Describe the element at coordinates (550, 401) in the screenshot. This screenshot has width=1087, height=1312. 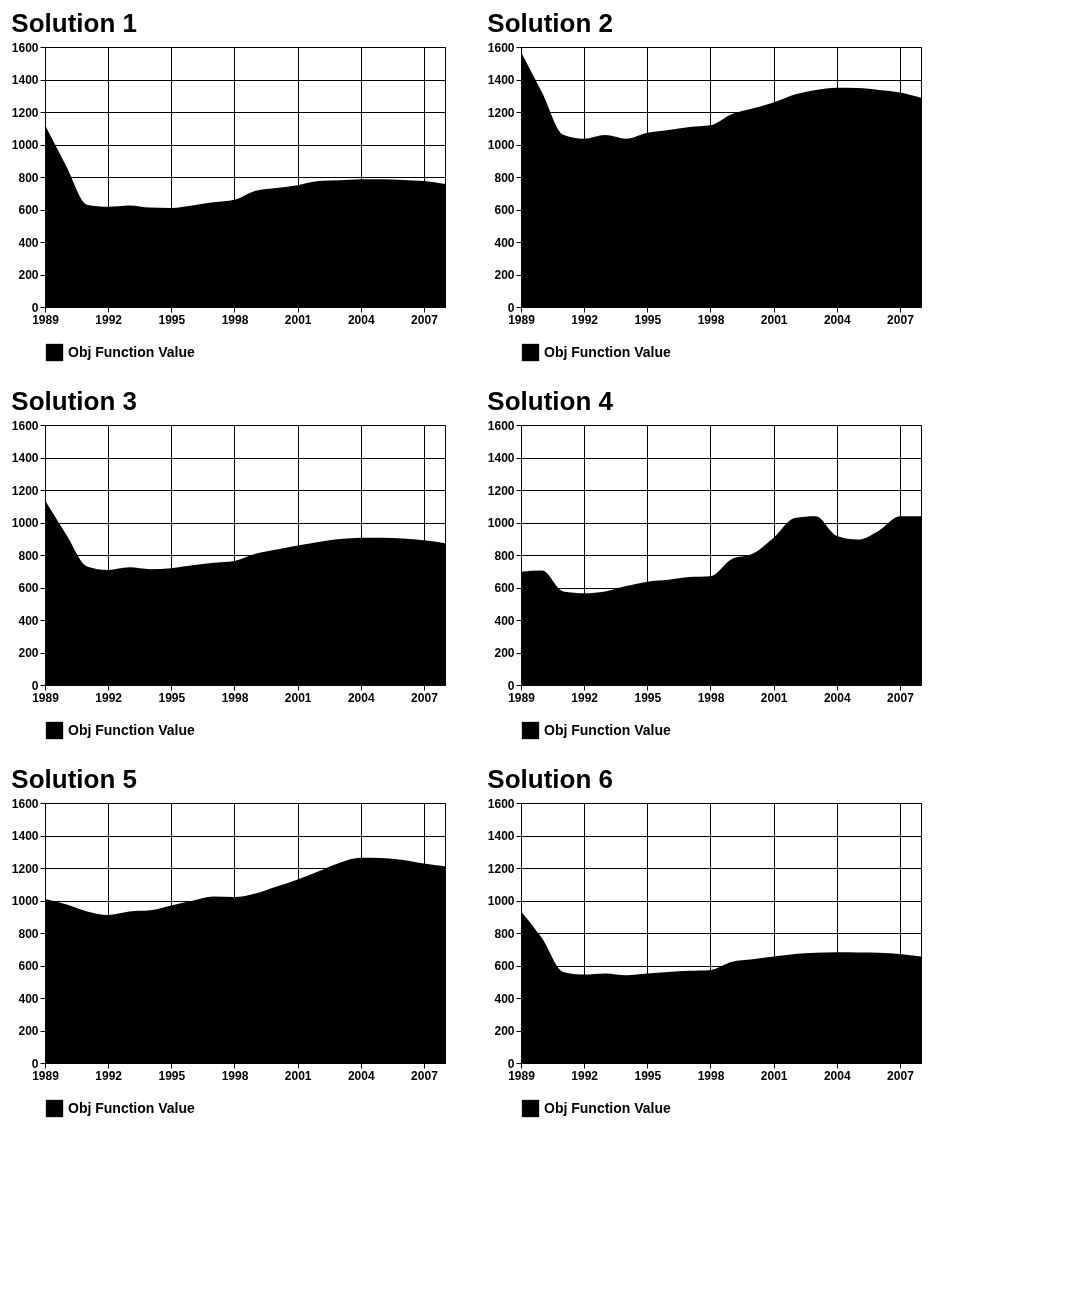
I see `chart-title: Solution 4` at that location.